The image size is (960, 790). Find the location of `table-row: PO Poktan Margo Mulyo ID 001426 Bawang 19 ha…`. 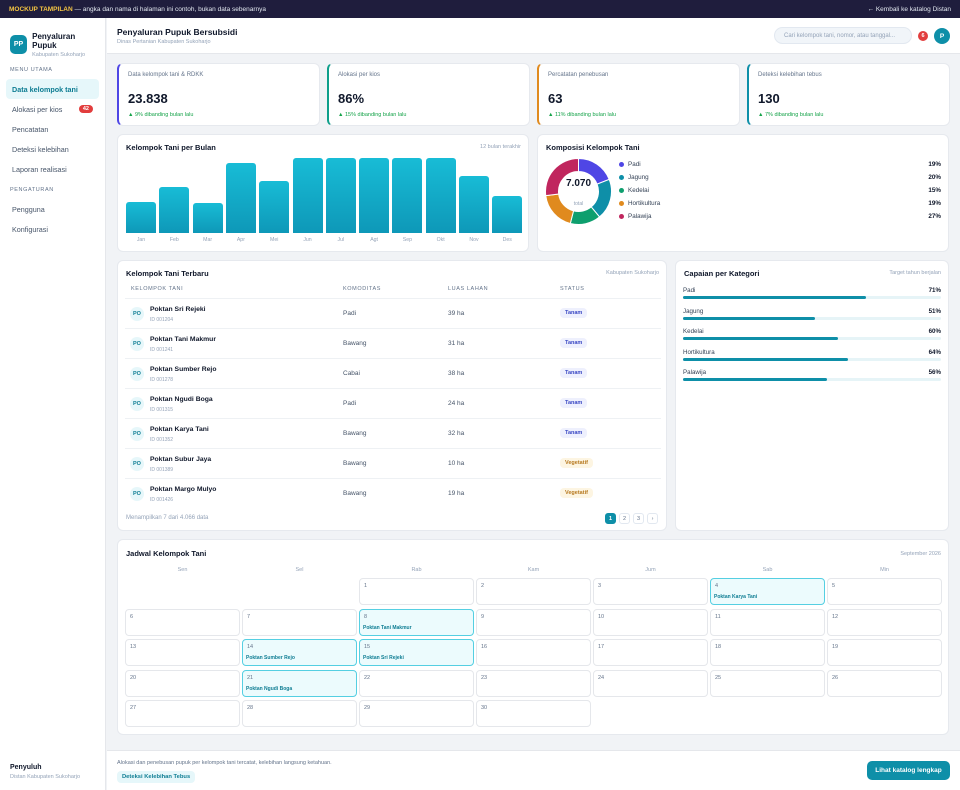

table-row: PO Poktan Margo Mulyo ID 001426 Bawang 19 ha… is located at coordinates (393, 493).